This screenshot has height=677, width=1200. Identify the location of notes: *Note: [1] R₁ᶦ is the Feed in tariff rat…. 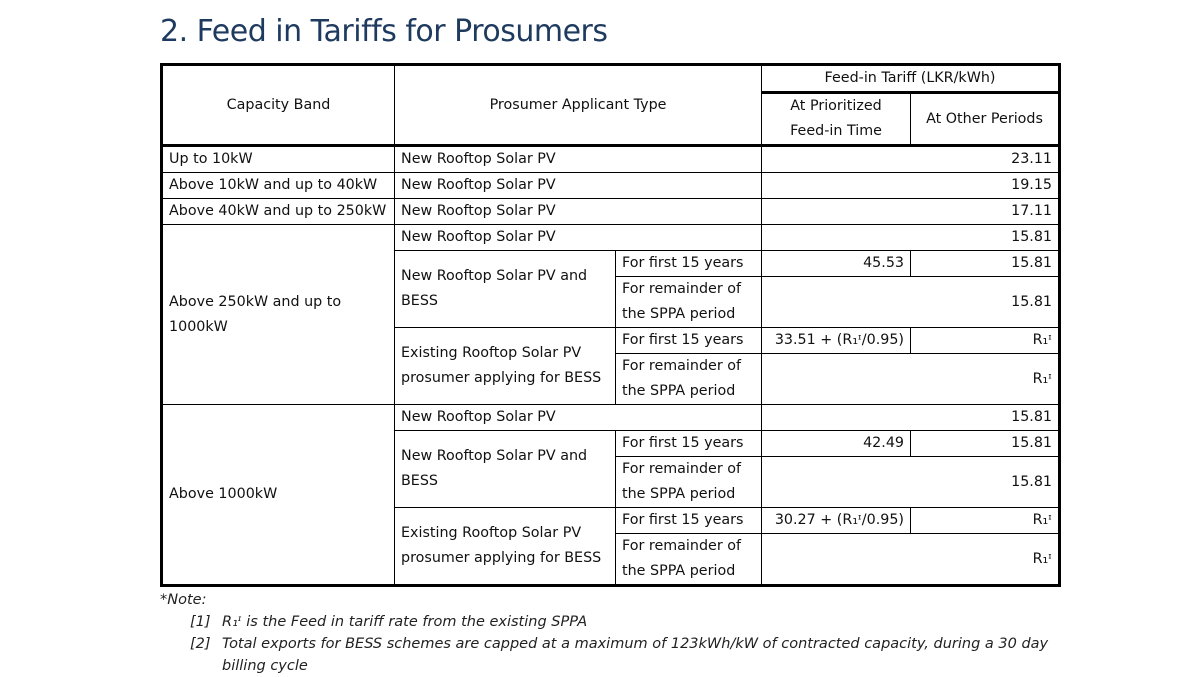
(609, 633).